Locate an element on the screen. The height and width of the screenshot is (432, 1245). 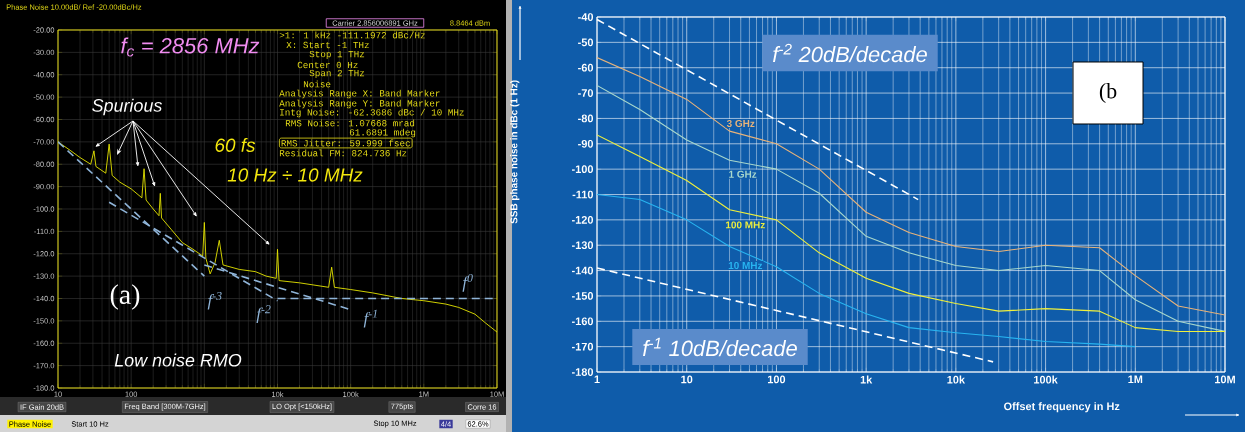
annotation: 10 Hz ÷ 10 MHz is located at coordinates (295, 175).